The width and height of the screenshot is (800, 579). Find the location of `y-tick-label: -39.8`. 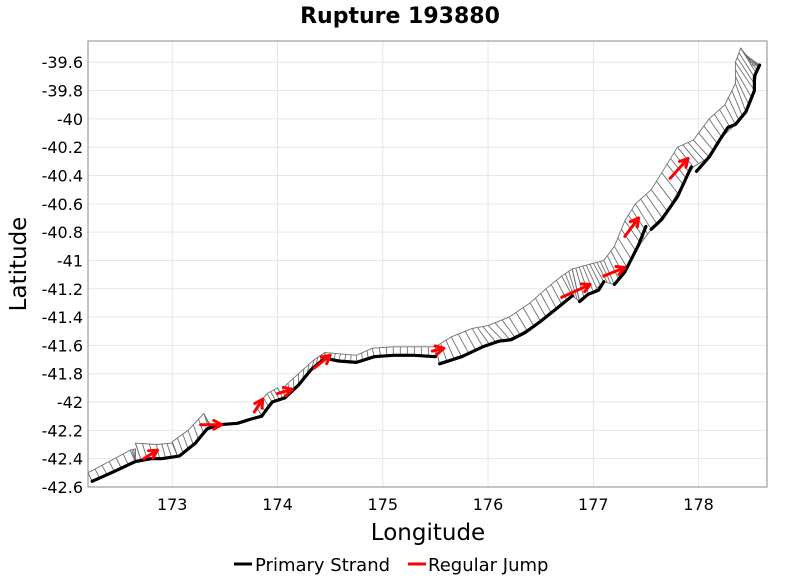

y-tick-label: -39.8 is located at coordinates (62, 91).